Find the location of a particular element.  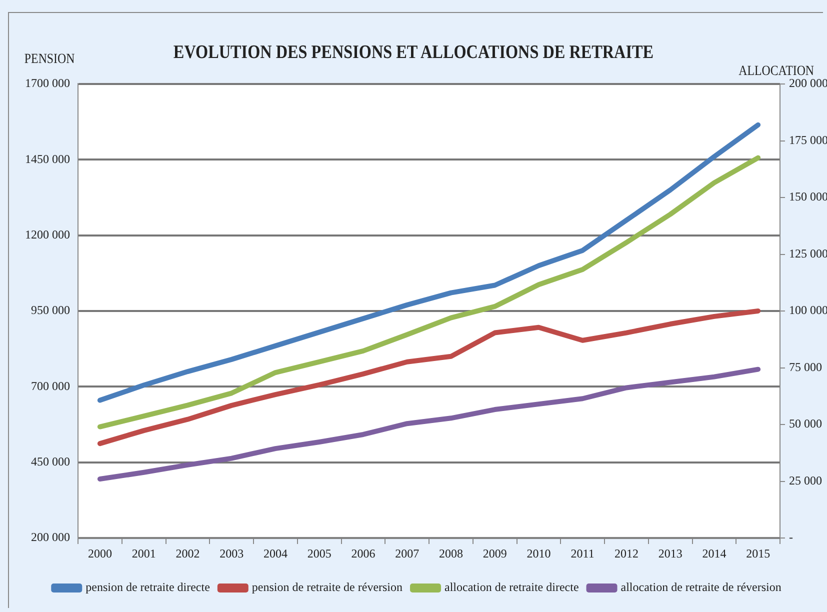

x-tick-label: 2003 is located at coordinates (232, 553).